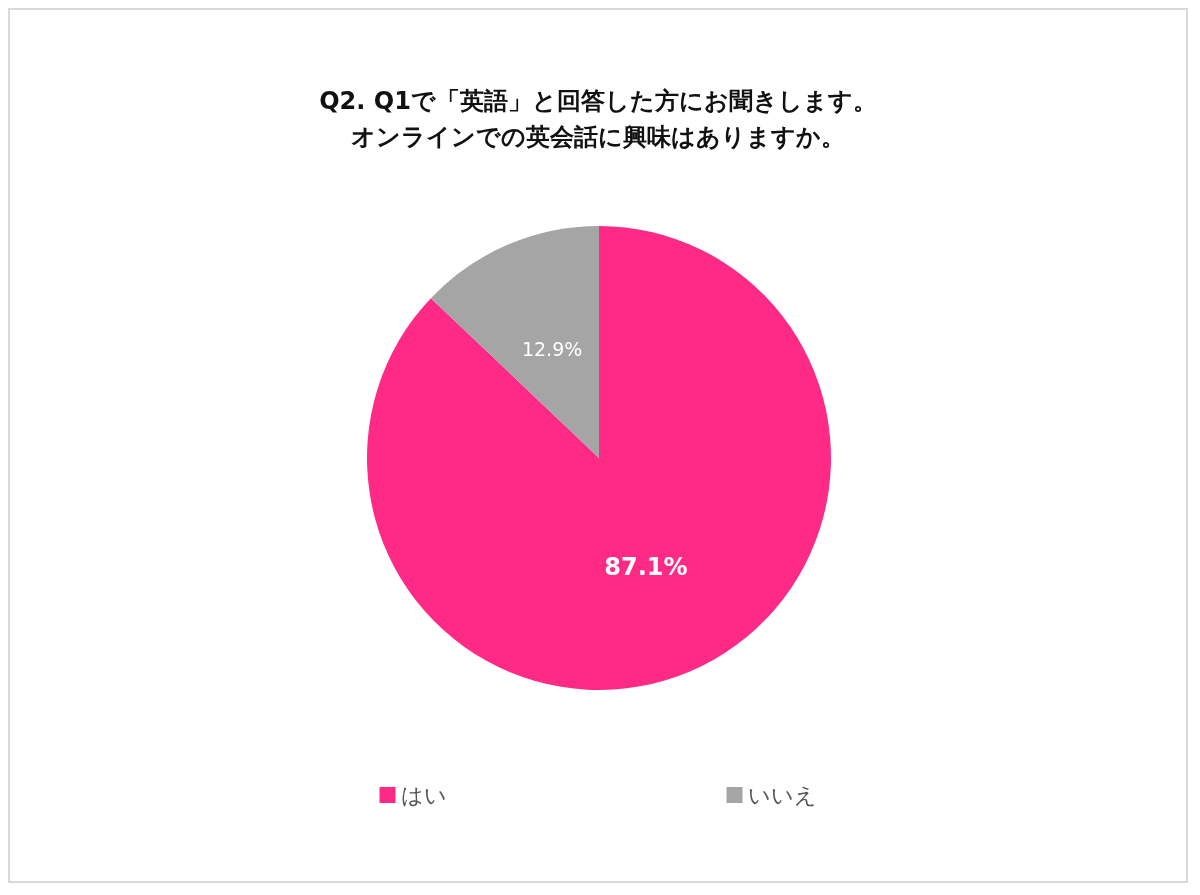 The image size is (1200, 895). I want to click on data-label: 87.1%, so click(646, 567).